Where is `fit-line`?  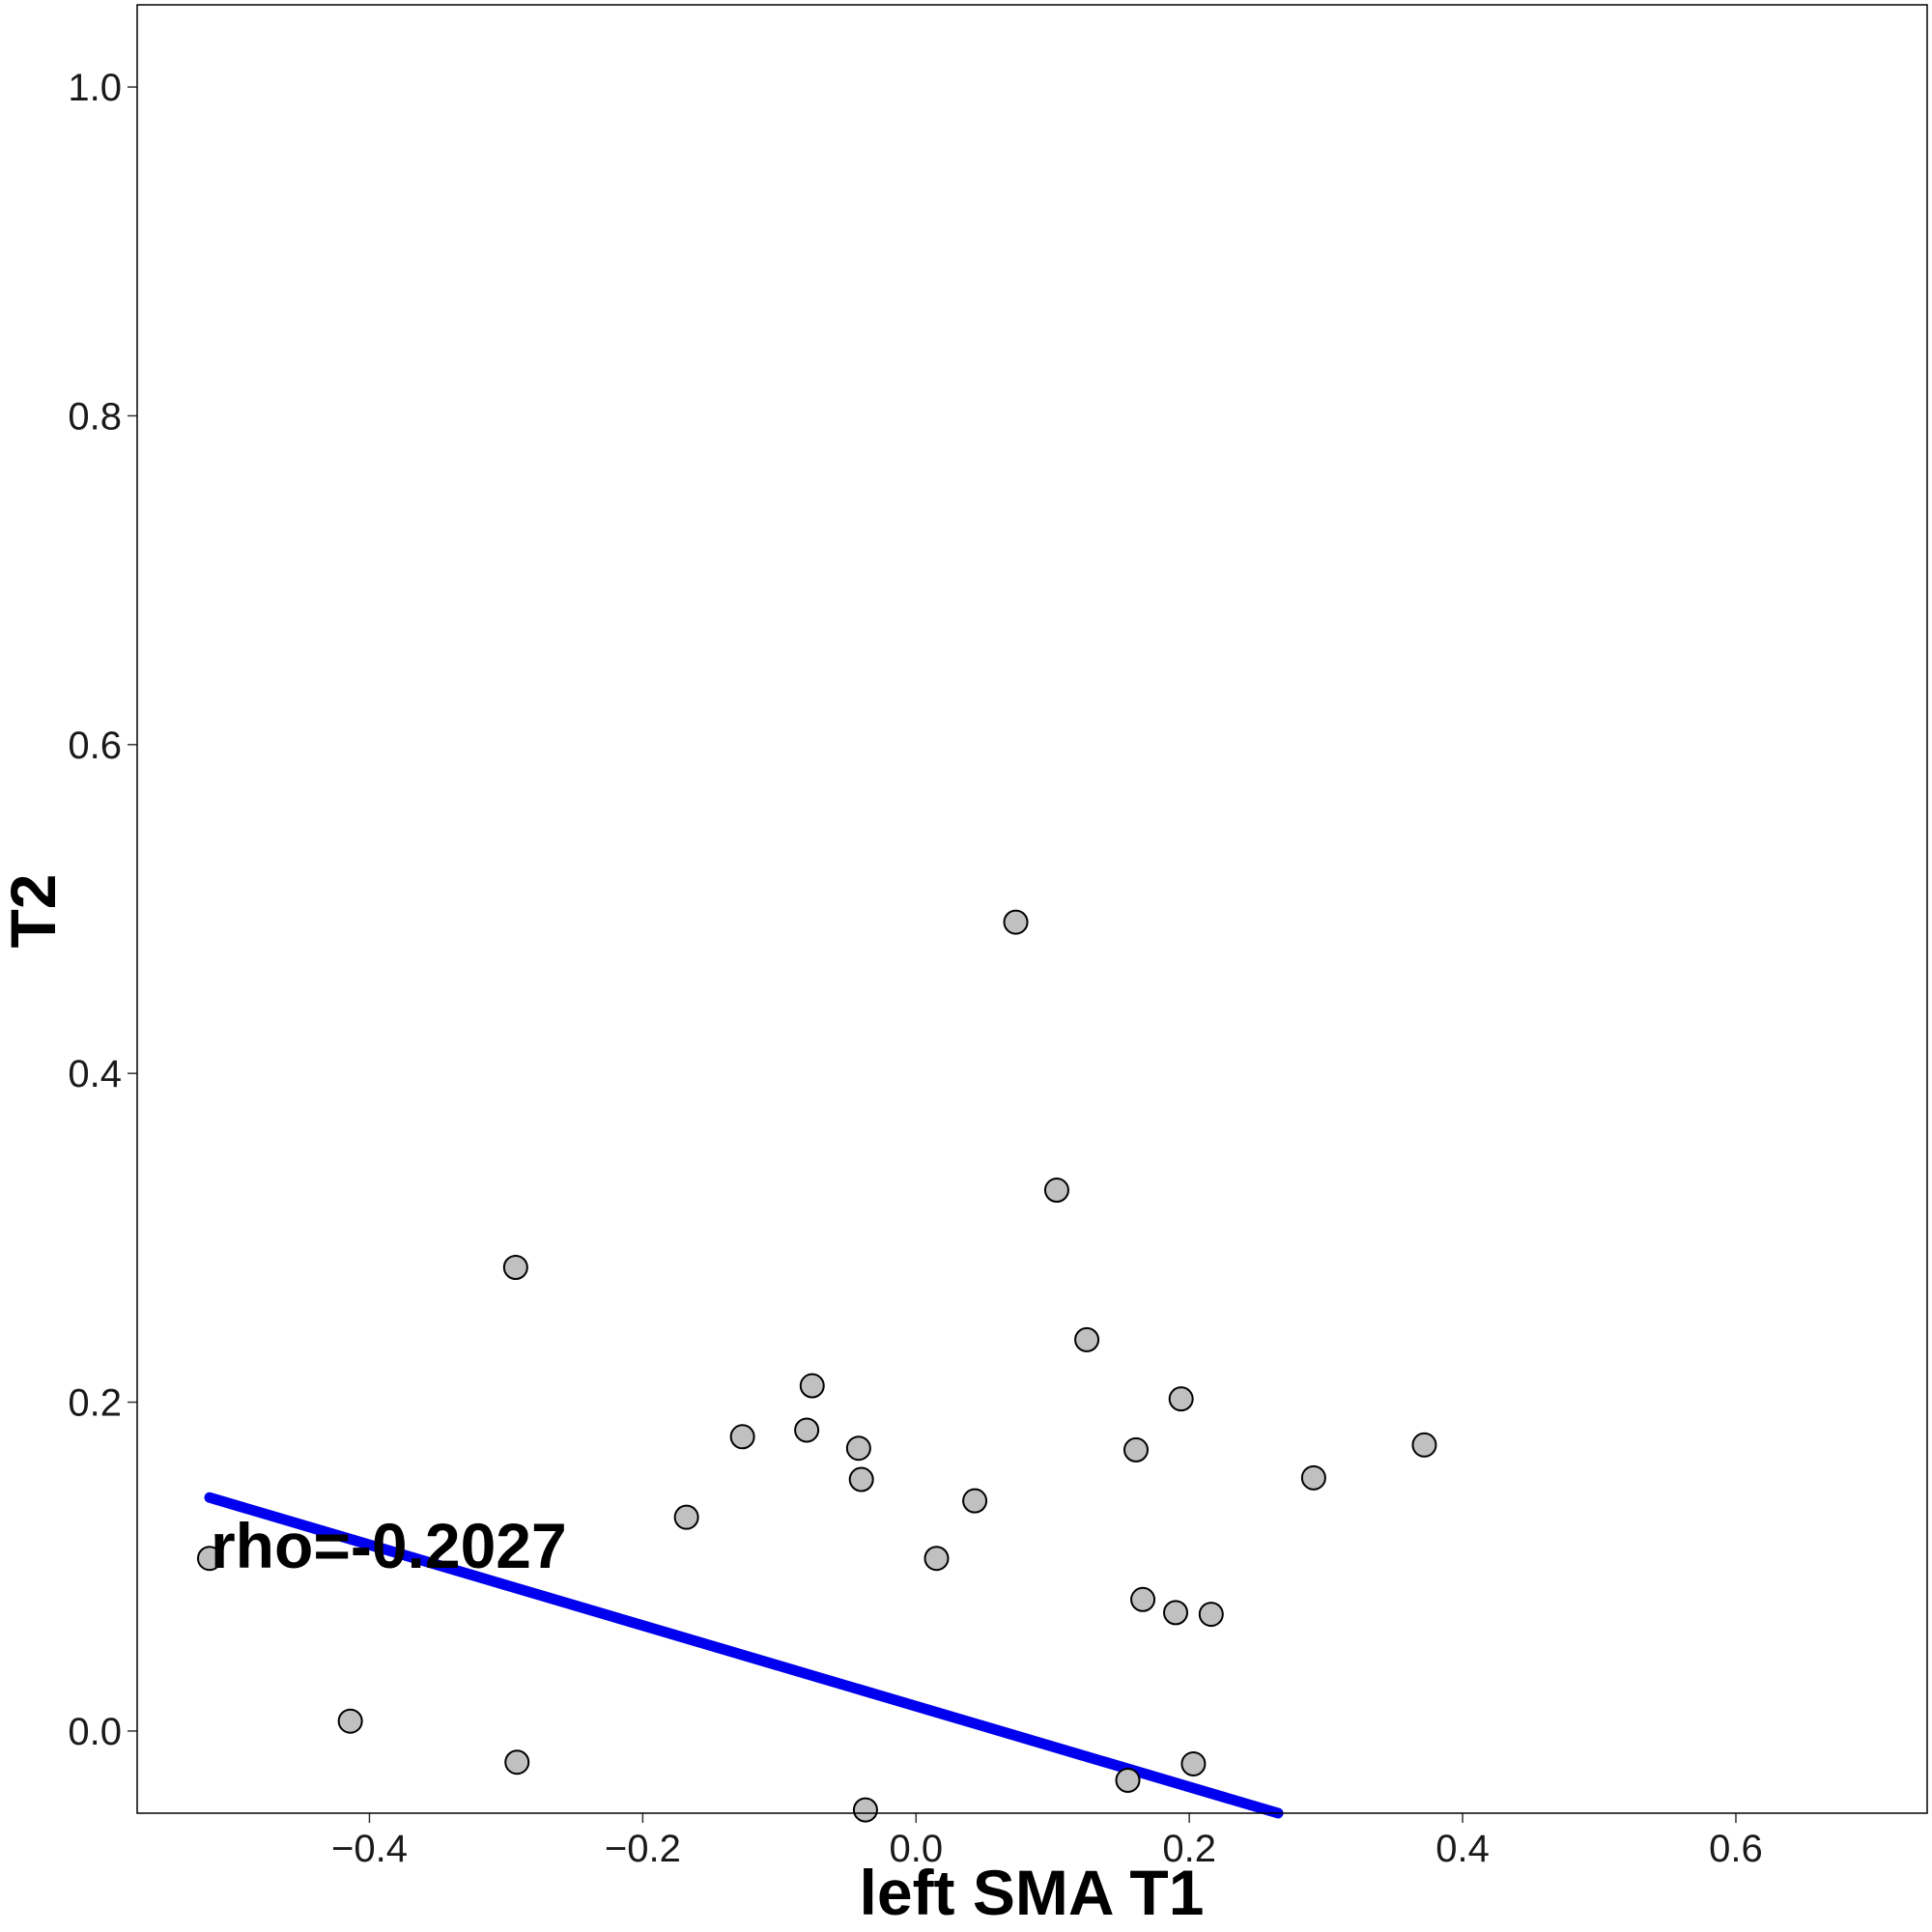 fit-line is located at coordinates (744, 1655).